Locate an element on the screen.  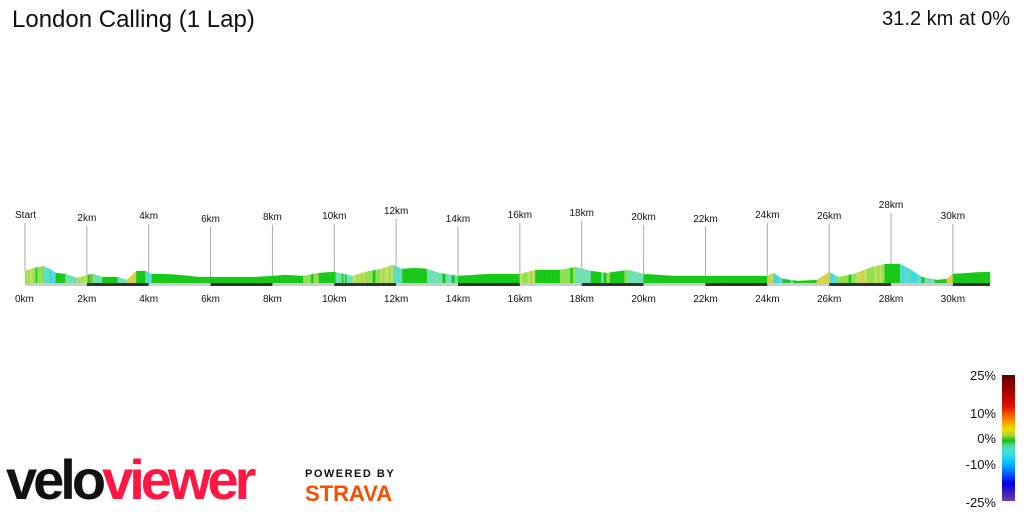
marker-label: 28km is located at coordinates (891, 205).